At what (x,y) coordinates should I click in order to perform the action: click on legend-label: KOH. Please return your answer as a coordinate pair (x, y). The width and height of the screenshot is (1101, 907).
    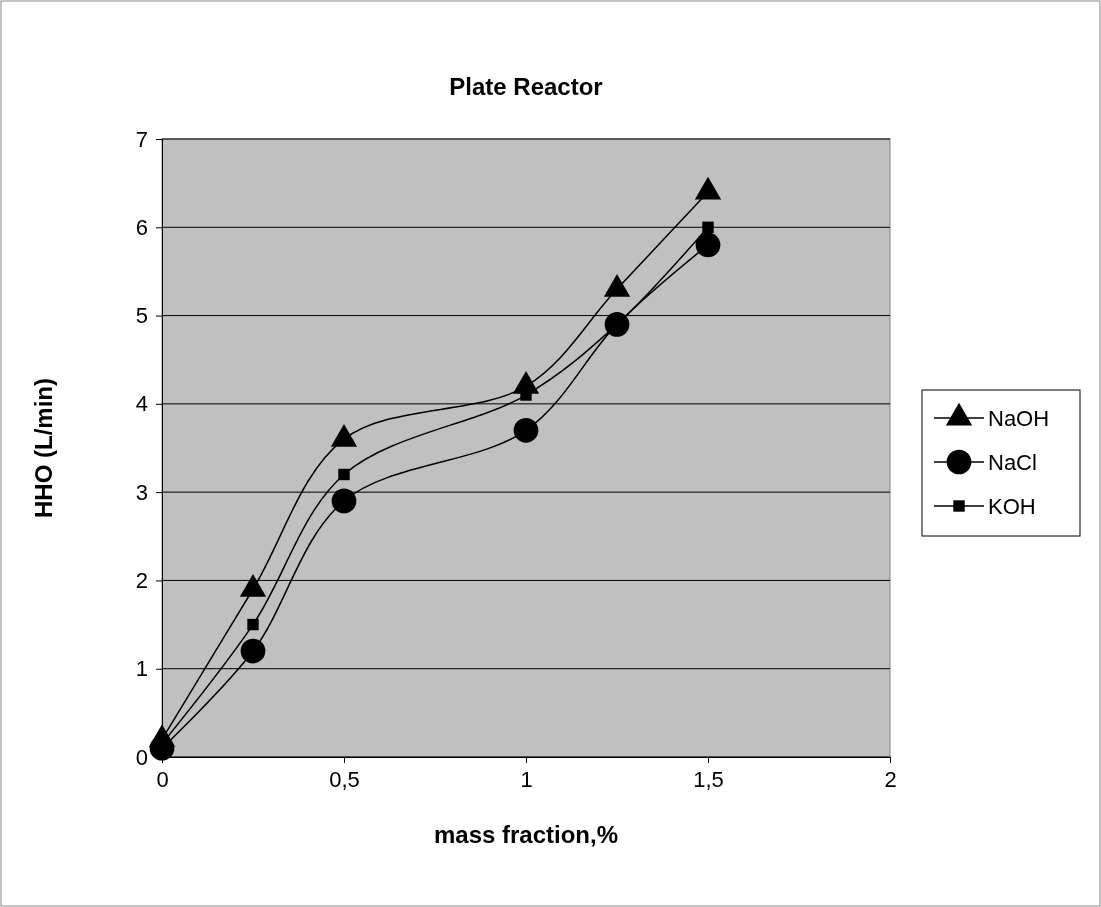
    Looking at the image, I should click on (1012, 506).